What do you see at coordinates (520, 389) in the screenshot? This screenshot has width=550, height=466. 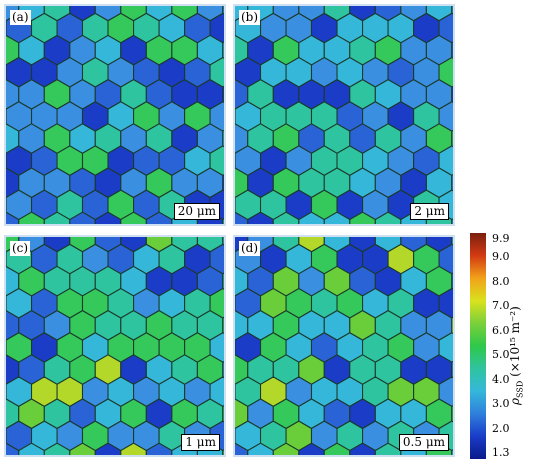 I see `title-sub: SSD` at bounding box center [520, 389].